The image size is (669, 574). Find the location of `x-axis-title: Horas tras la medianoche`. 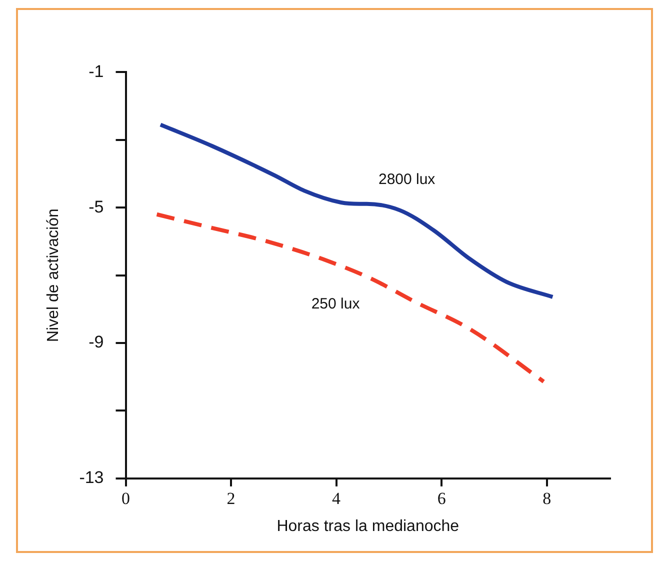

x-axis-title: Horas tras la medianoche is located at coordinates (368, 526).